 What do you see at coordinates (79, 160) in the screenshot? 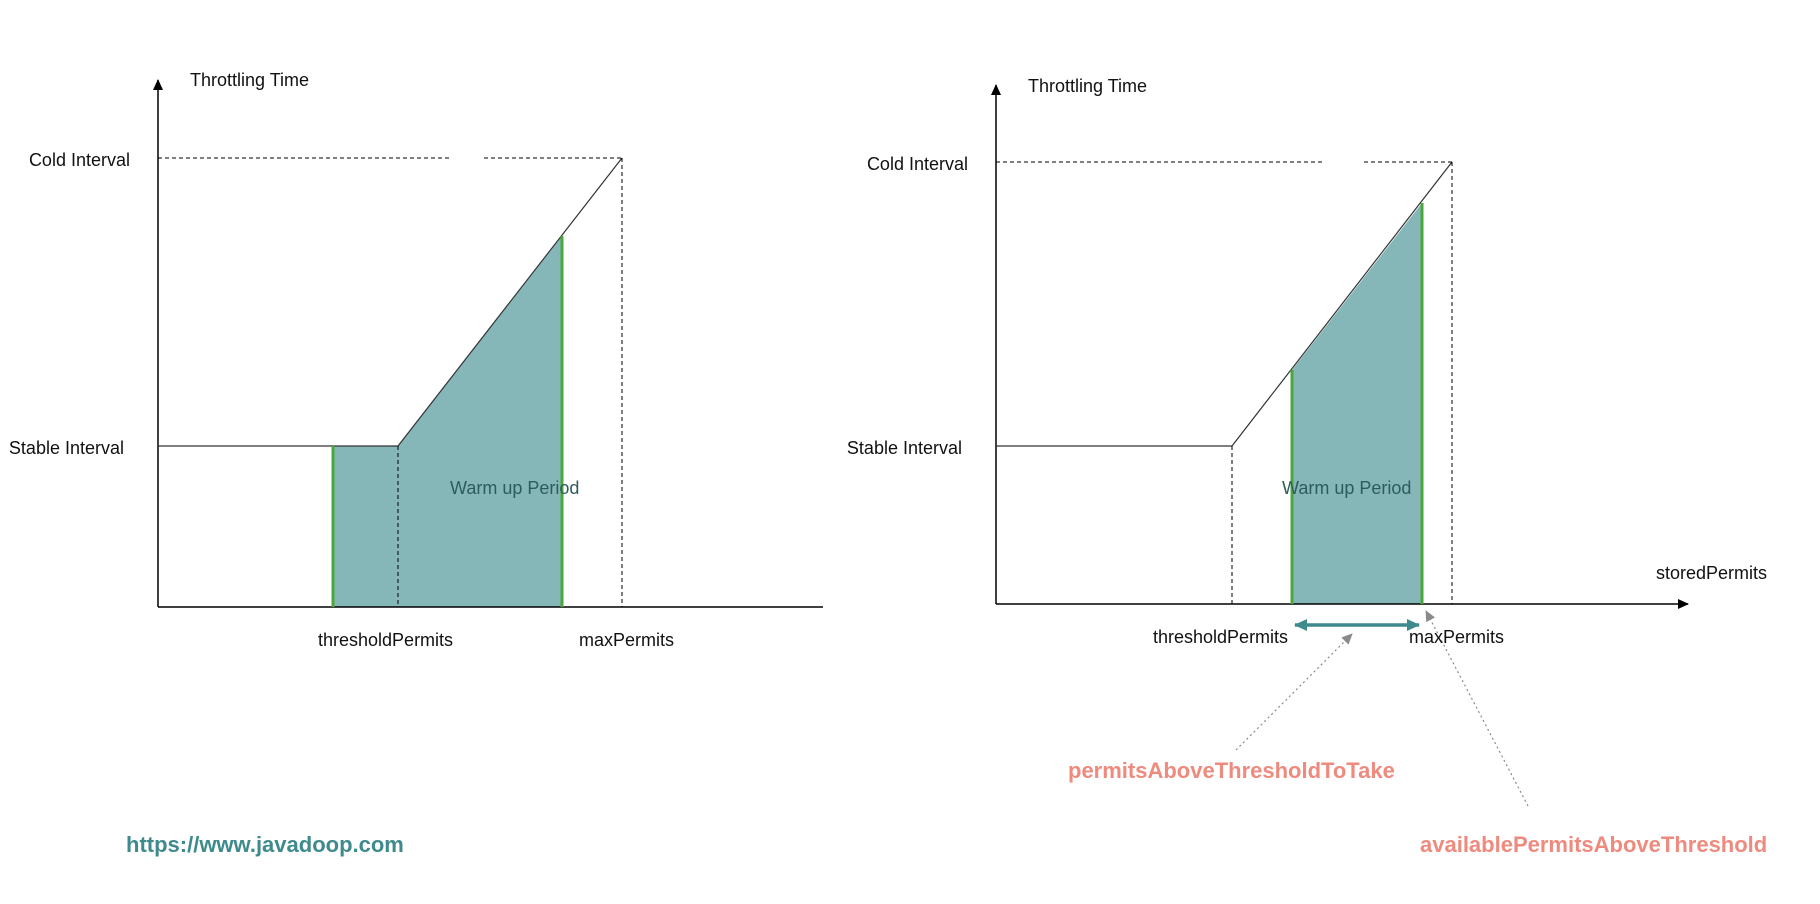
I see `left-cold-interval-label: Cold Interval` at bounding box center [79, 160].